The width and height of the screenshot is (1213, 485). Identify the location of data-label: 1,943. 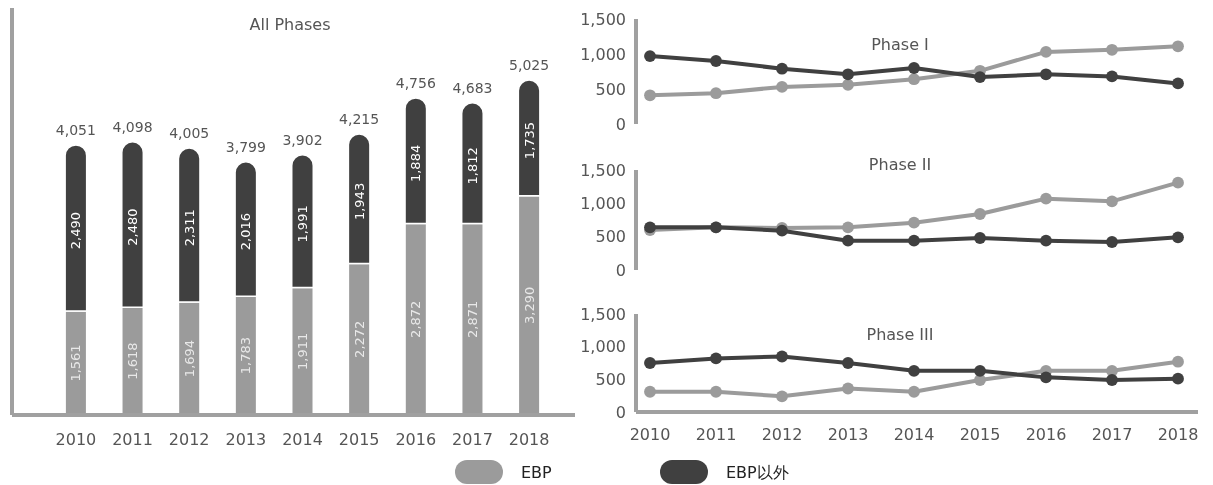
(359, 201).